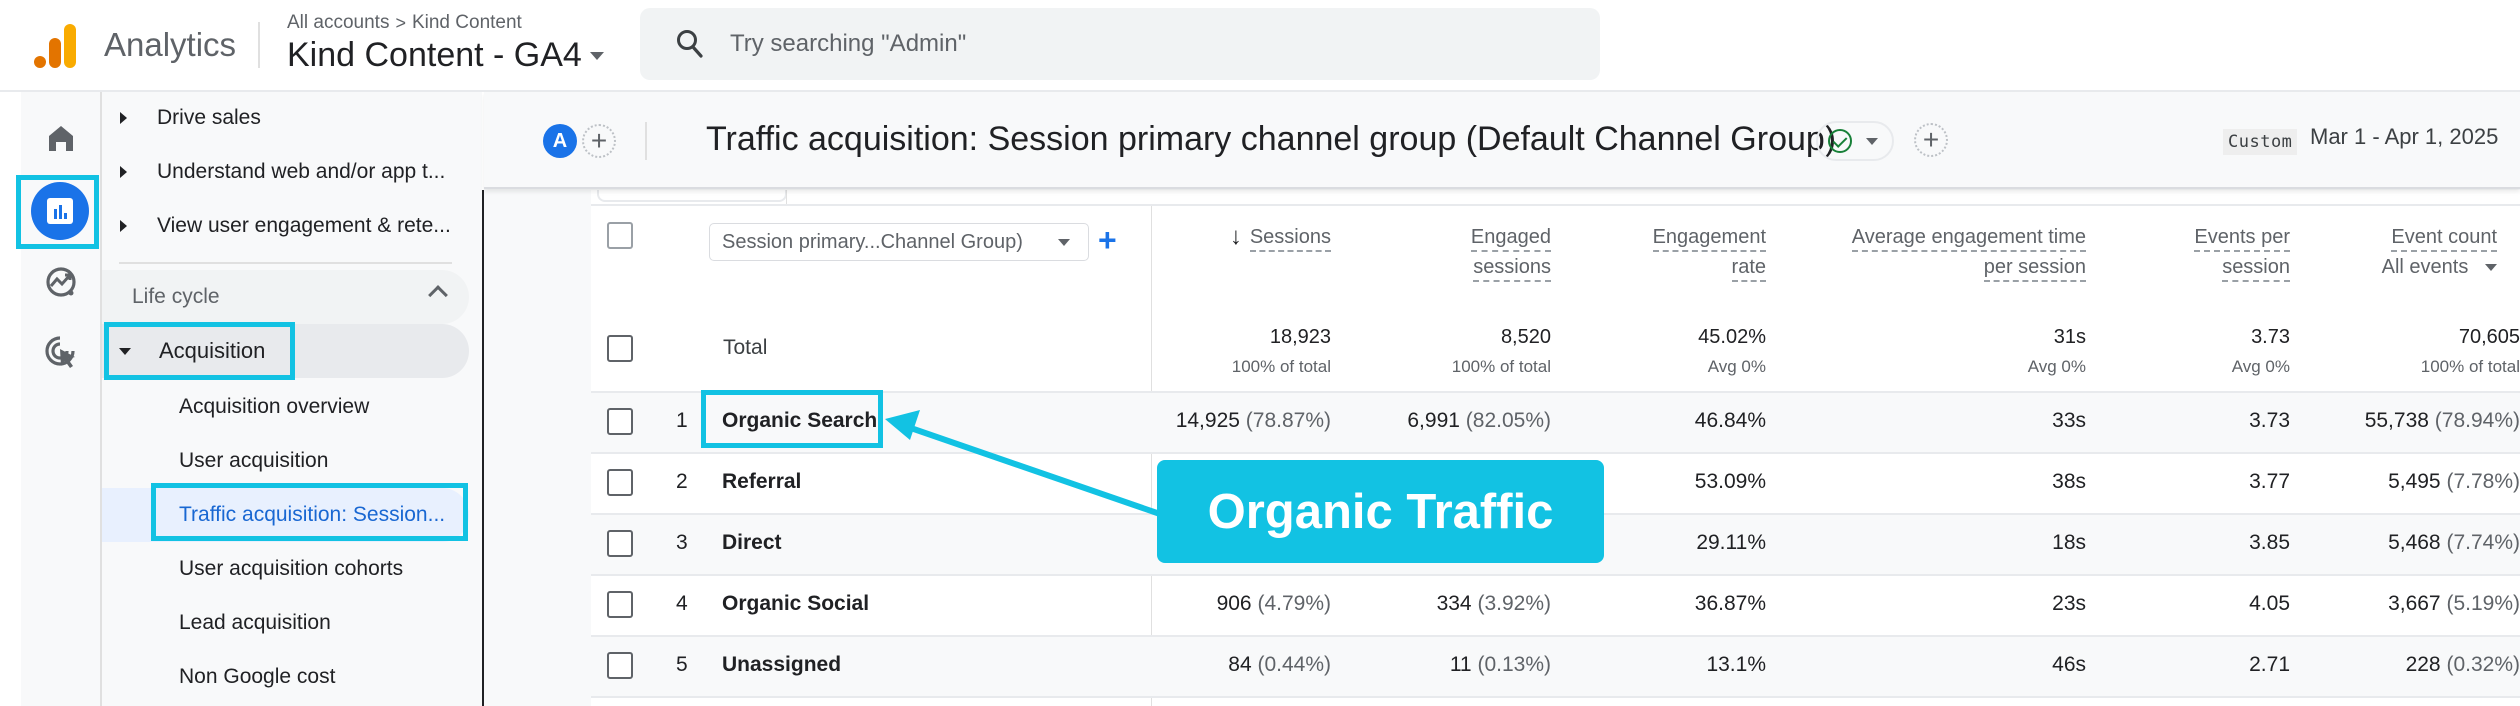 This screenshot has width=2520, height=706. What do you see at coordinates (2069, 664) in the screenshot?
I see `cell-avg-engagement-time: 46s` at bounding box center [2069, 664].